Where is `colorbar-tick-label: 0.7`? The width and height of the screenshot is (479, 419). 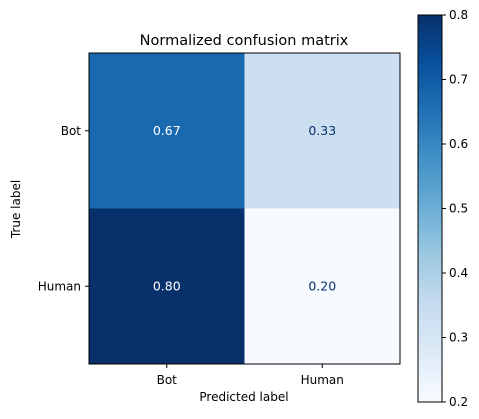
colorbar-tick-label: 0.7 is located at coordinates (458, 80).